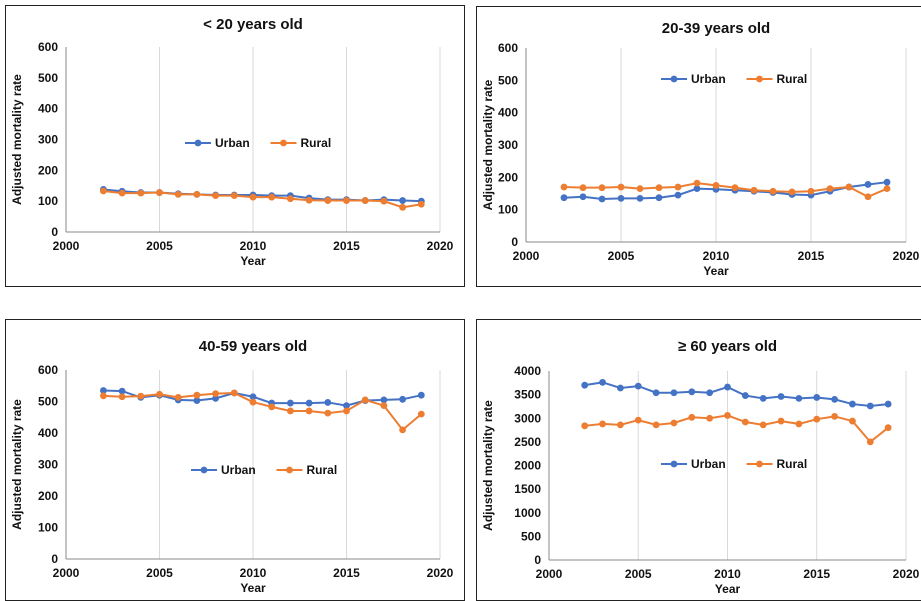  I want to click on y-tick-label: 1000, so click(527, 513).